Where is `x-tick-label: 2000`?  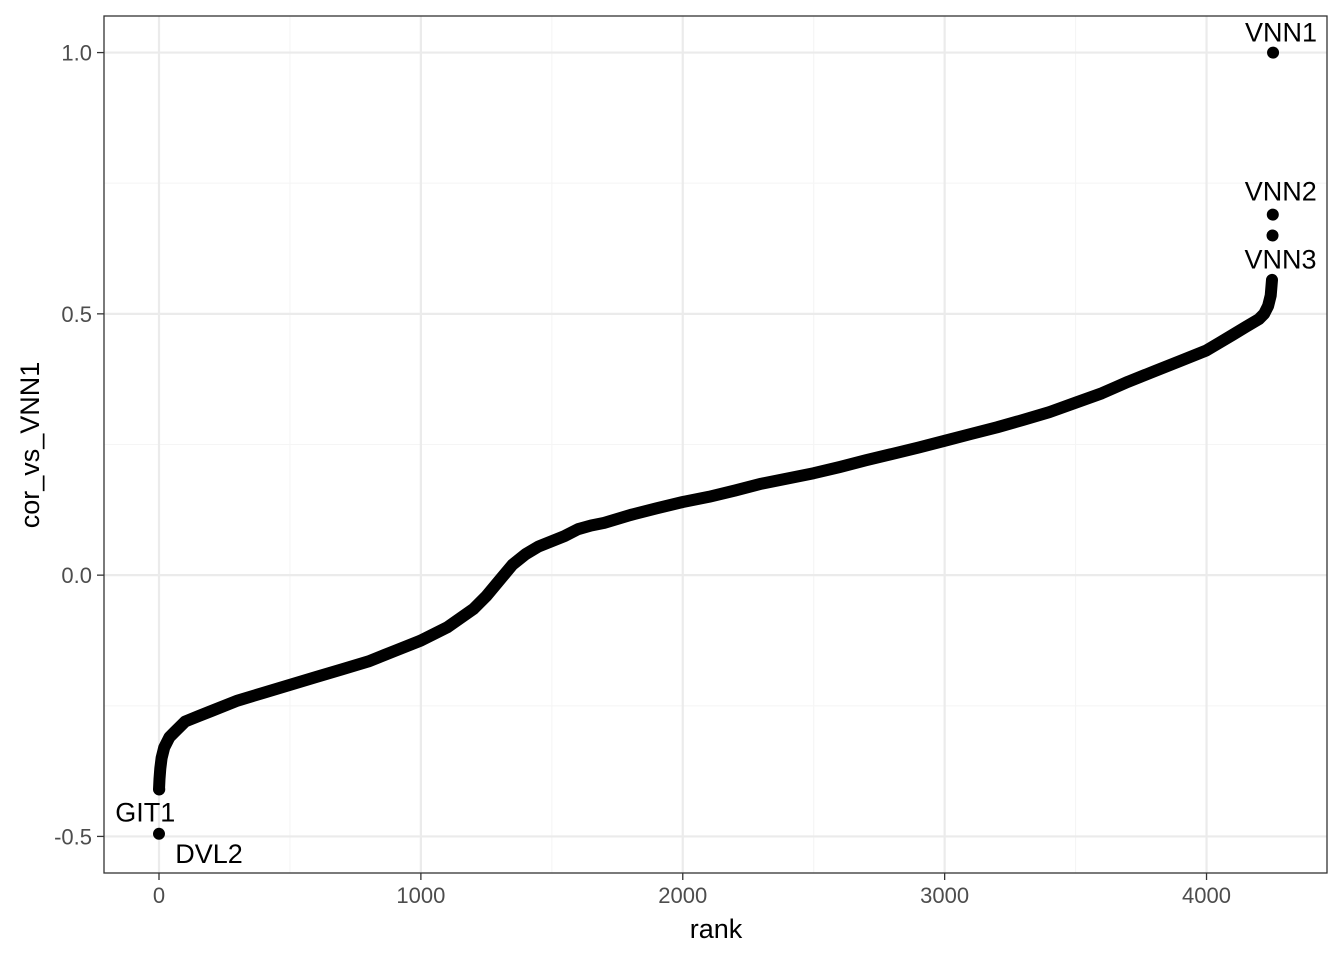 x-tick-label: 2000 is located at coordinates (682, 895).